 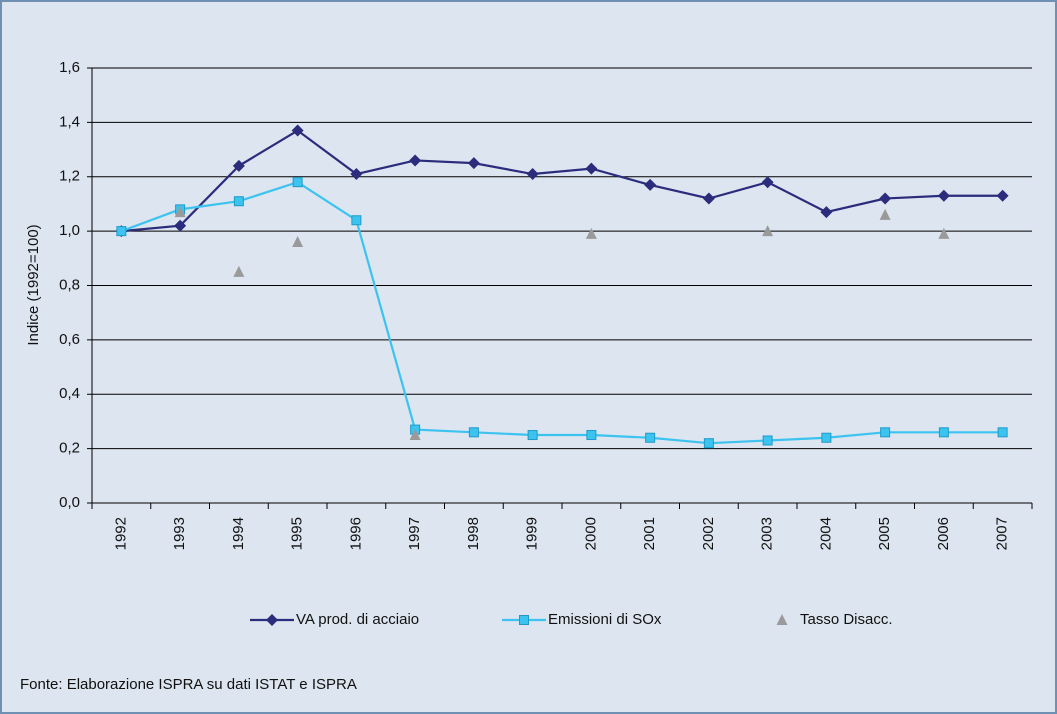 I want to click on x-tick-label: 2006, so click(x=943, y=533).